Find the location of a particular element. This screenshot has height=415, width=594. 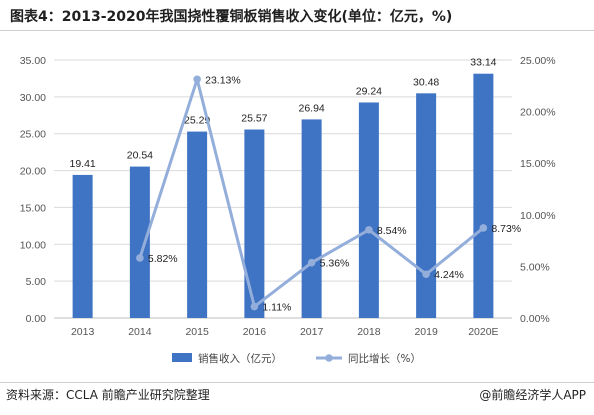

right-tick-label: 10.00% is located at coordinates (538, 216).